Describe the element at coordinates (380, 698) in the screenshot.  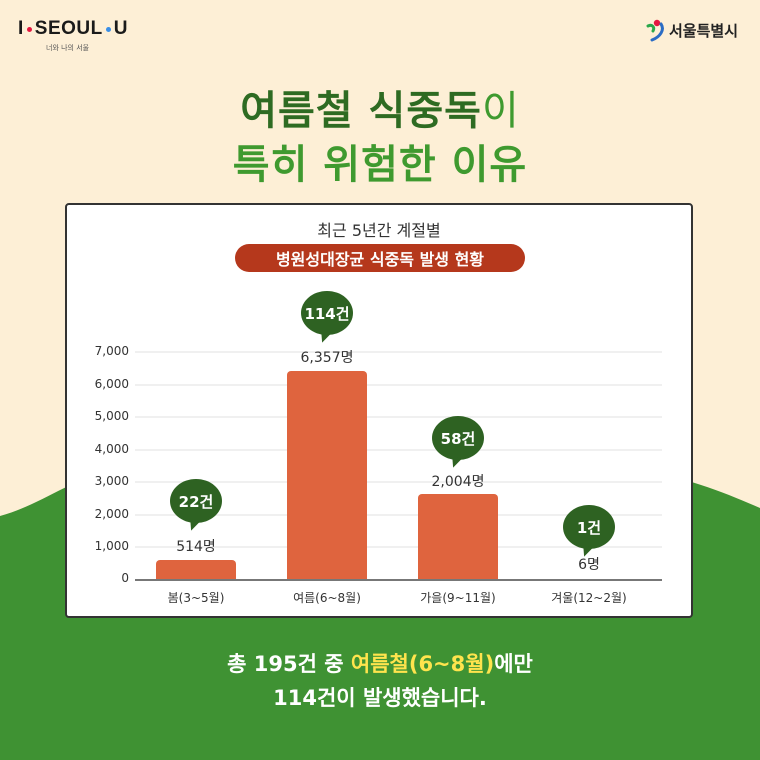
I see `summary-line-2: 114건이 발생했습니다.` at that location.